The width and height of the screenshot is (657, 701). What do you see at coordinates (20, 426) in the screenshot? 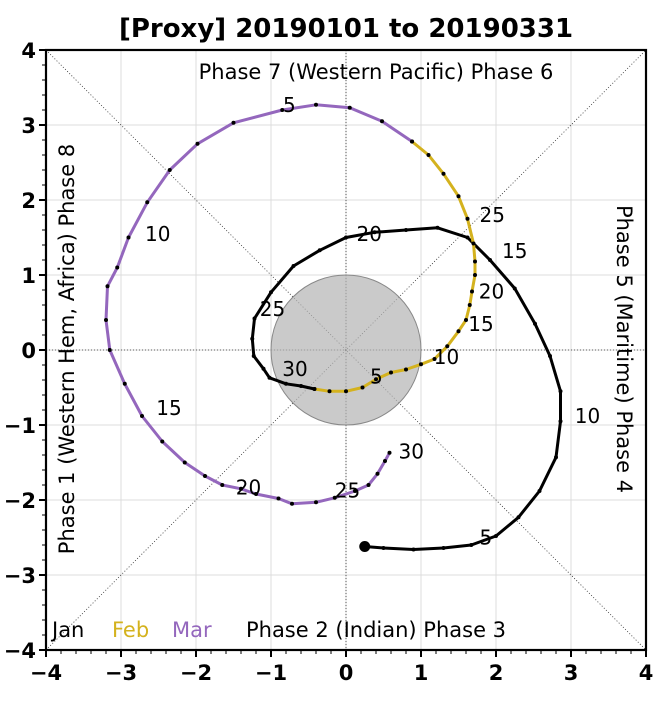
I see `y-tick-label: −1` at bounding box center [20, 426].